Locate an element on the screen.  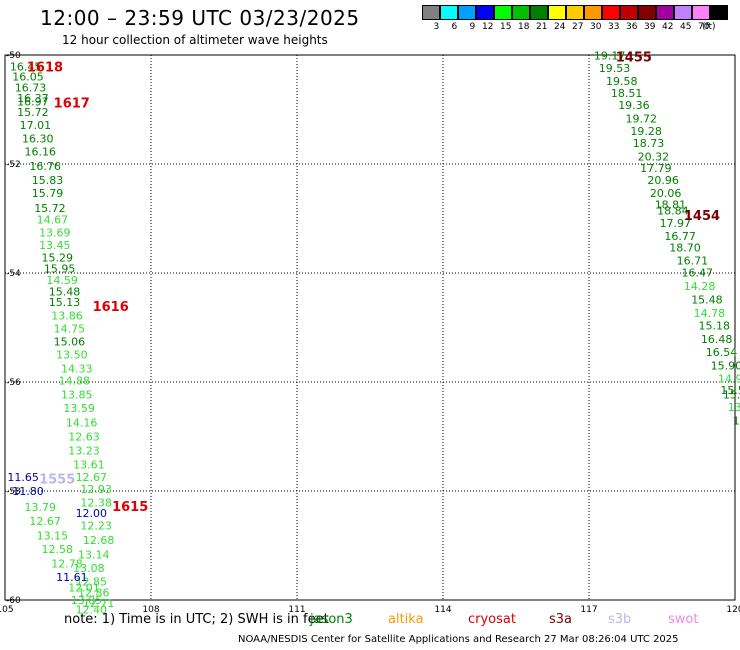
satellite-legend-item: cryosat is located at coordinates (492, 619).